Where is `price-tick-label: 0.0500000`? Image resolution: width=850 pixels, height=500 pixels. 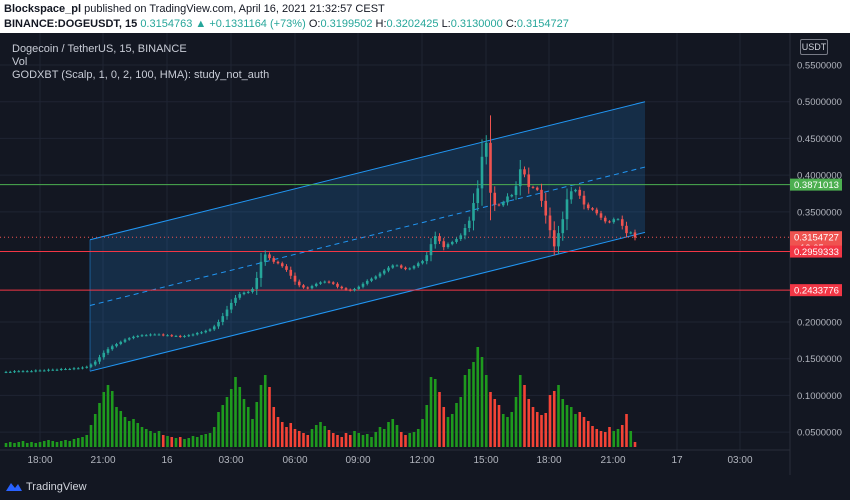
price-tick-label: 0.0500000 is located at coordinates (819, 433).